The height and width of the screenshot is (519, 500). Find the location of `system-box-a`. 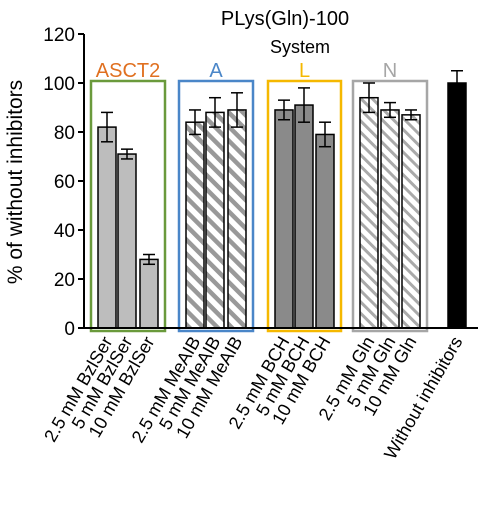

system-box-a is located at coordinates (216, 206).